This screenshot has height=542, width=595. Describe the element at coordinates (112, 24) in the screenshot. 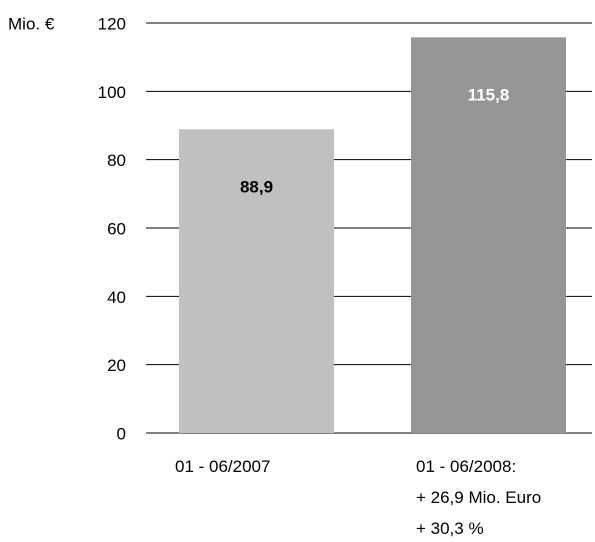

I see `y-tick-label: 120` at that location.